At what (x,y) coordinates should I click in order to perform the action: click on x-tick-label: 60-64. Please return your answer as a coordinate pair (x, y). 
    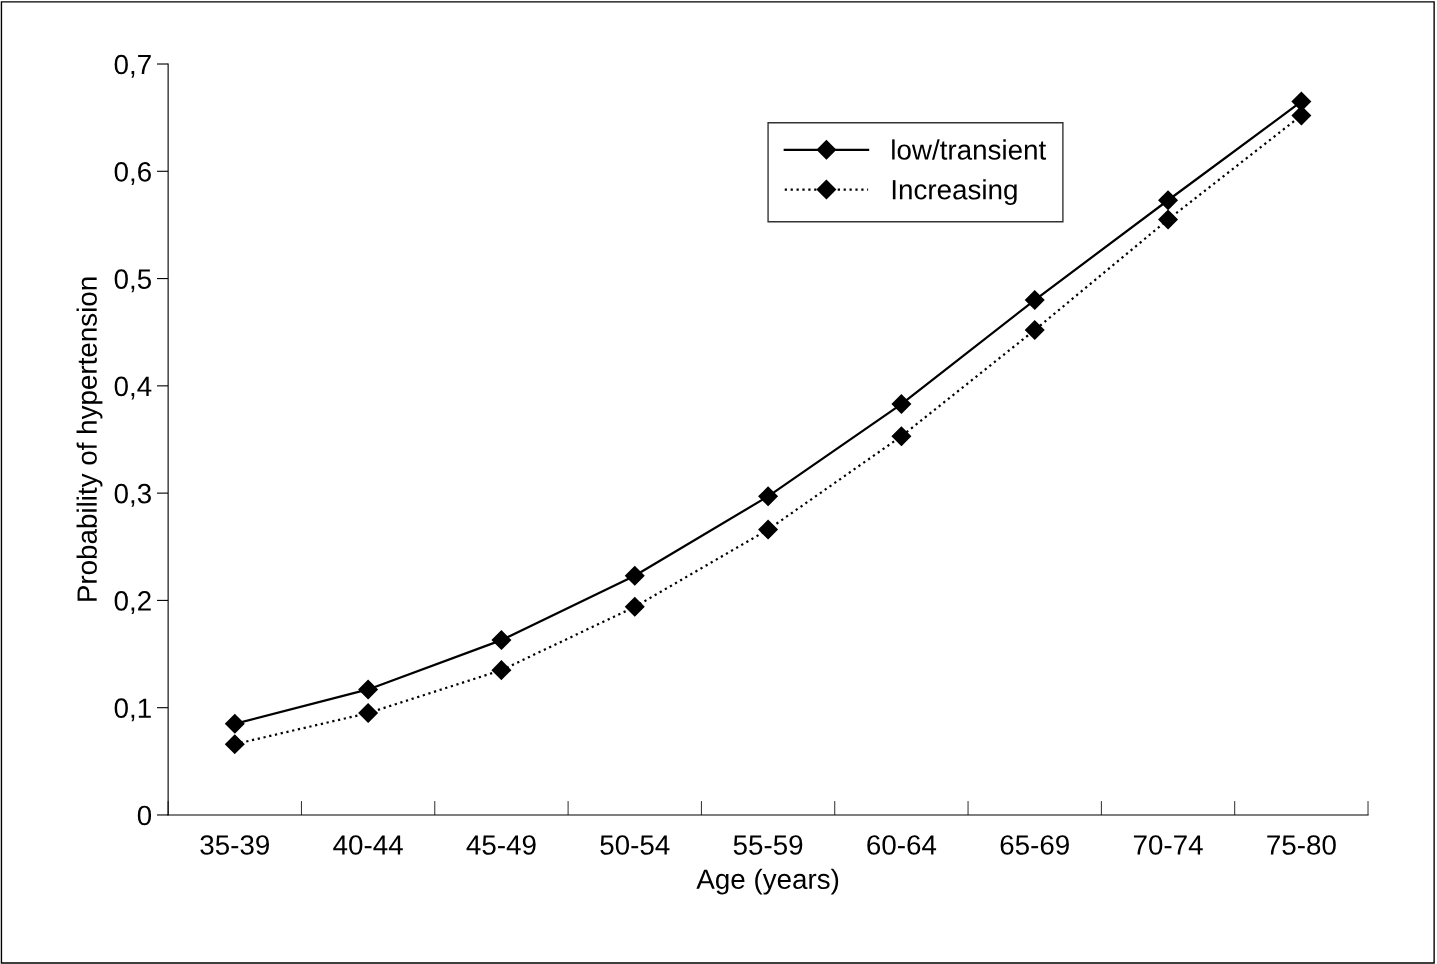
    Looking at the image, I should click on (902, 845).